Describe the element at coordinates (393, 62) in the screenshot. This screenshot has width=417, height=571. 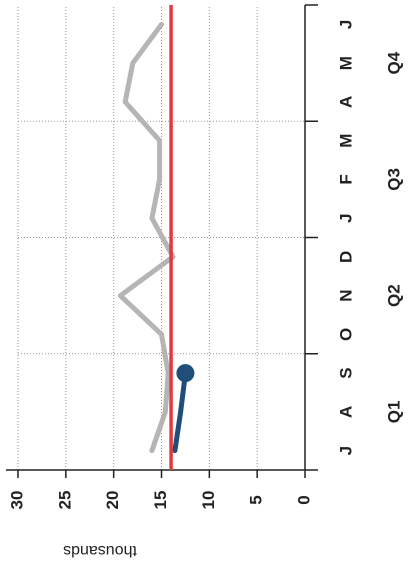
I see `group-label: Q4` at that location.